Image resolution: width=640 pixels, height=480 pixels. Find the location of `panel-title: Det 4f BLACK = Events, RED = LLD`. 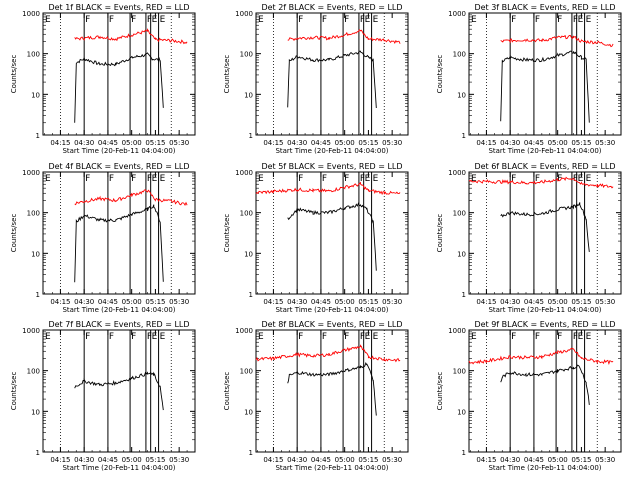

panel-title: Det 4f BLACK = Events, RED = LLD is located at coordinates (118, 166).